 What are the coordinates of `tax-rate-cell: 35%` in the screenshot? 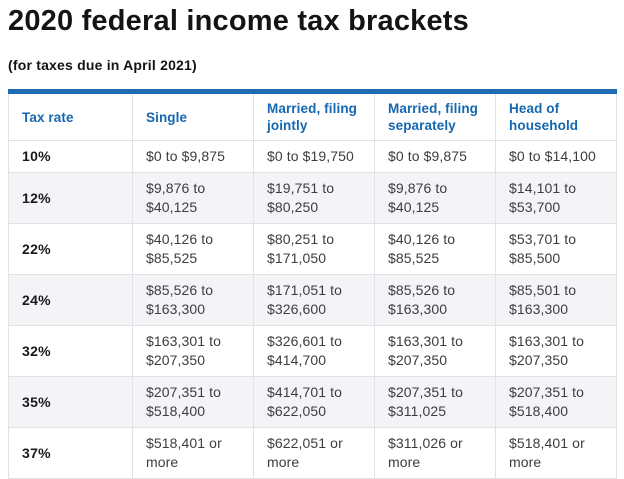 It's located at (70, 402).